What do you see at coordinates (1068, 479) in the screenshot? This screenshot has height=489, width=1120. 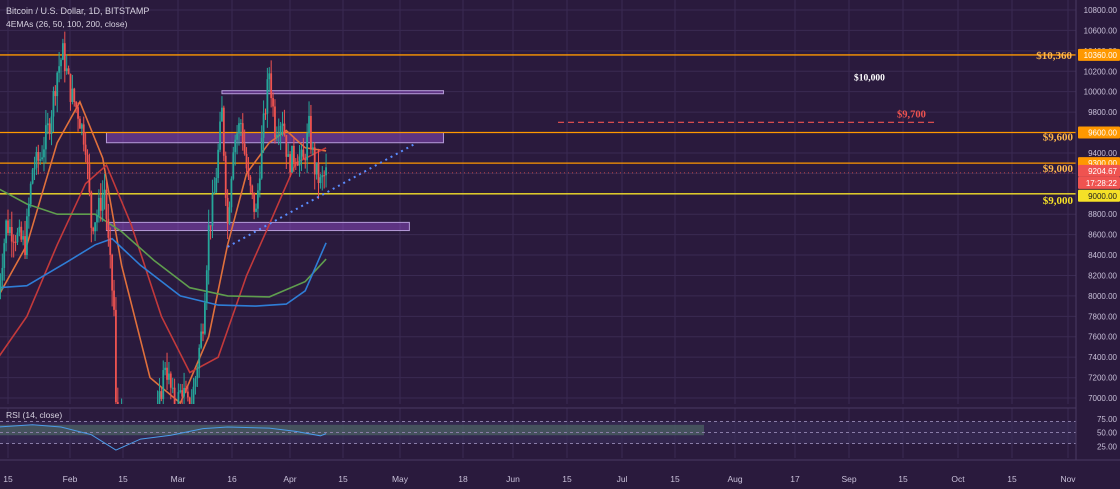 I see `time-tick-label: Nov` at bounding box center [1068, 479].